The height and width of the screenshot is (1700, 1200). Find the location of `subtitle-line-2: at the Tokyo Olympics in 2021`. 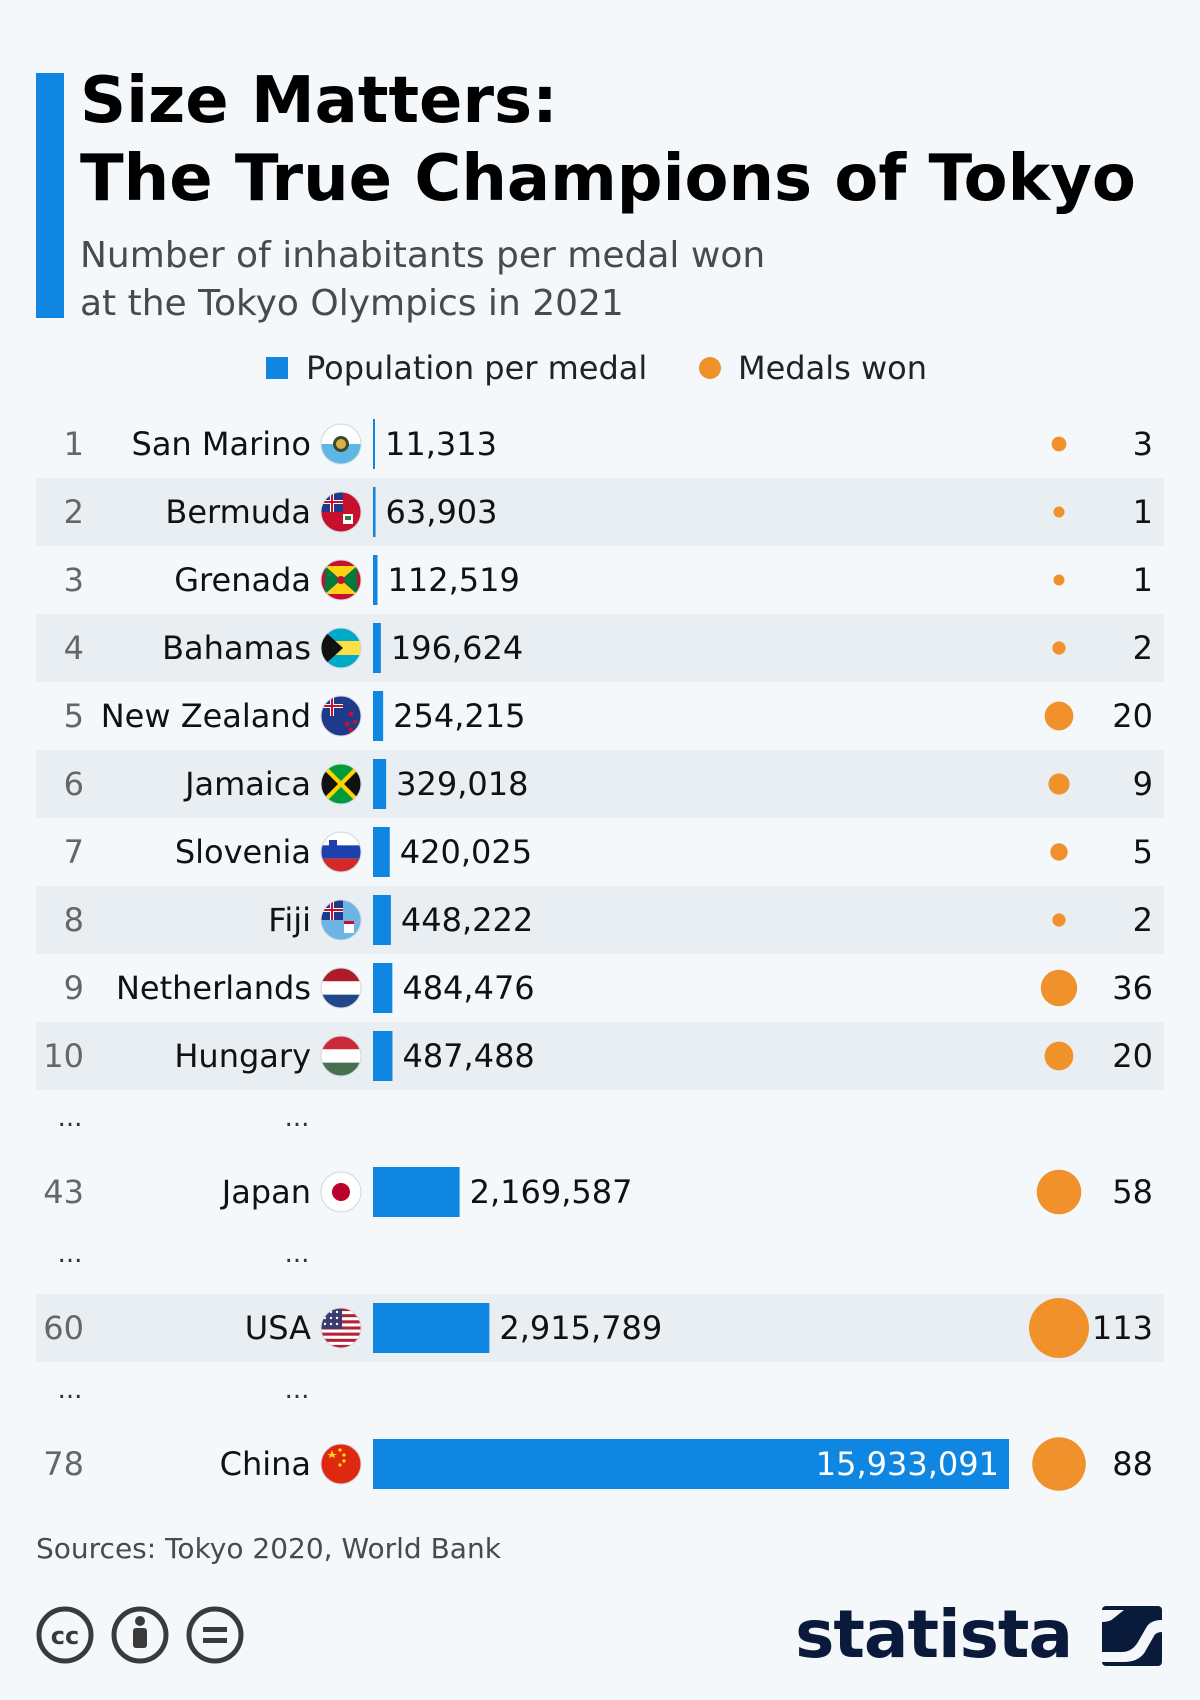

subtitle-line-2: at the Tokyo Olympics in 2021 is located at coordinates (352, 303).